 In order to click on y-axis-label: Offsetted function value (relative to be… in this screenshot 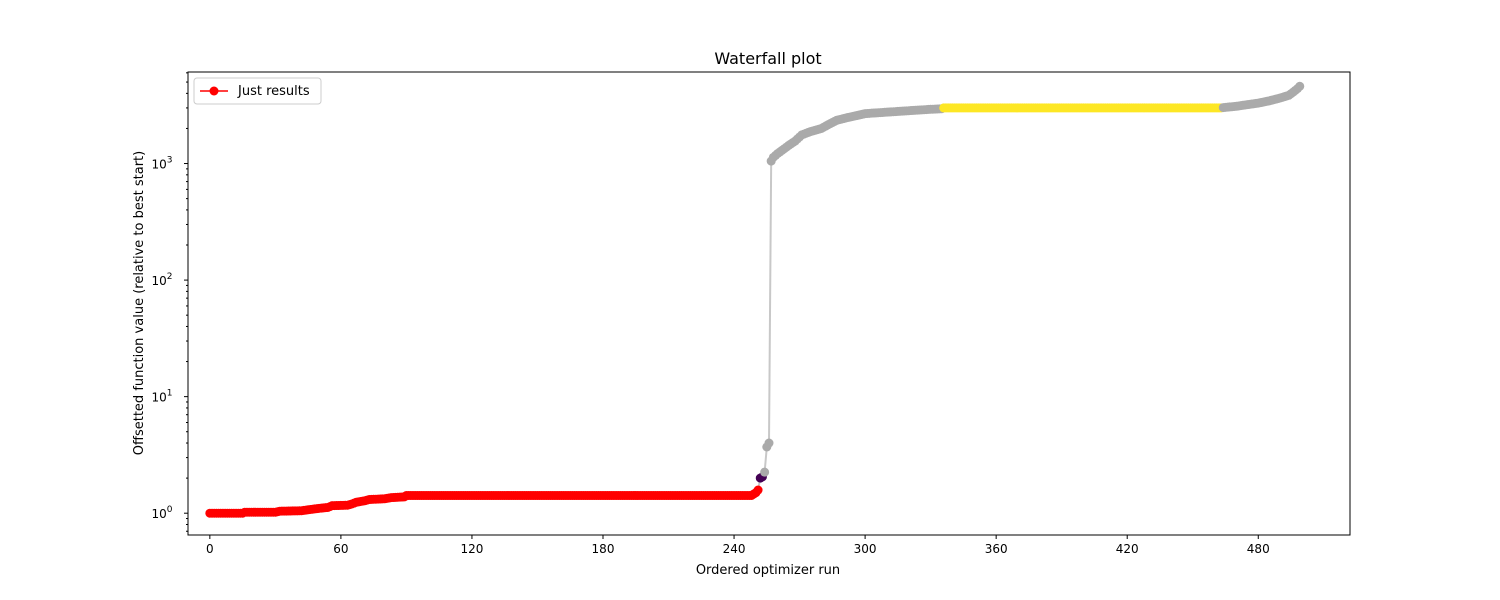, I will do `click(139, 303)`.